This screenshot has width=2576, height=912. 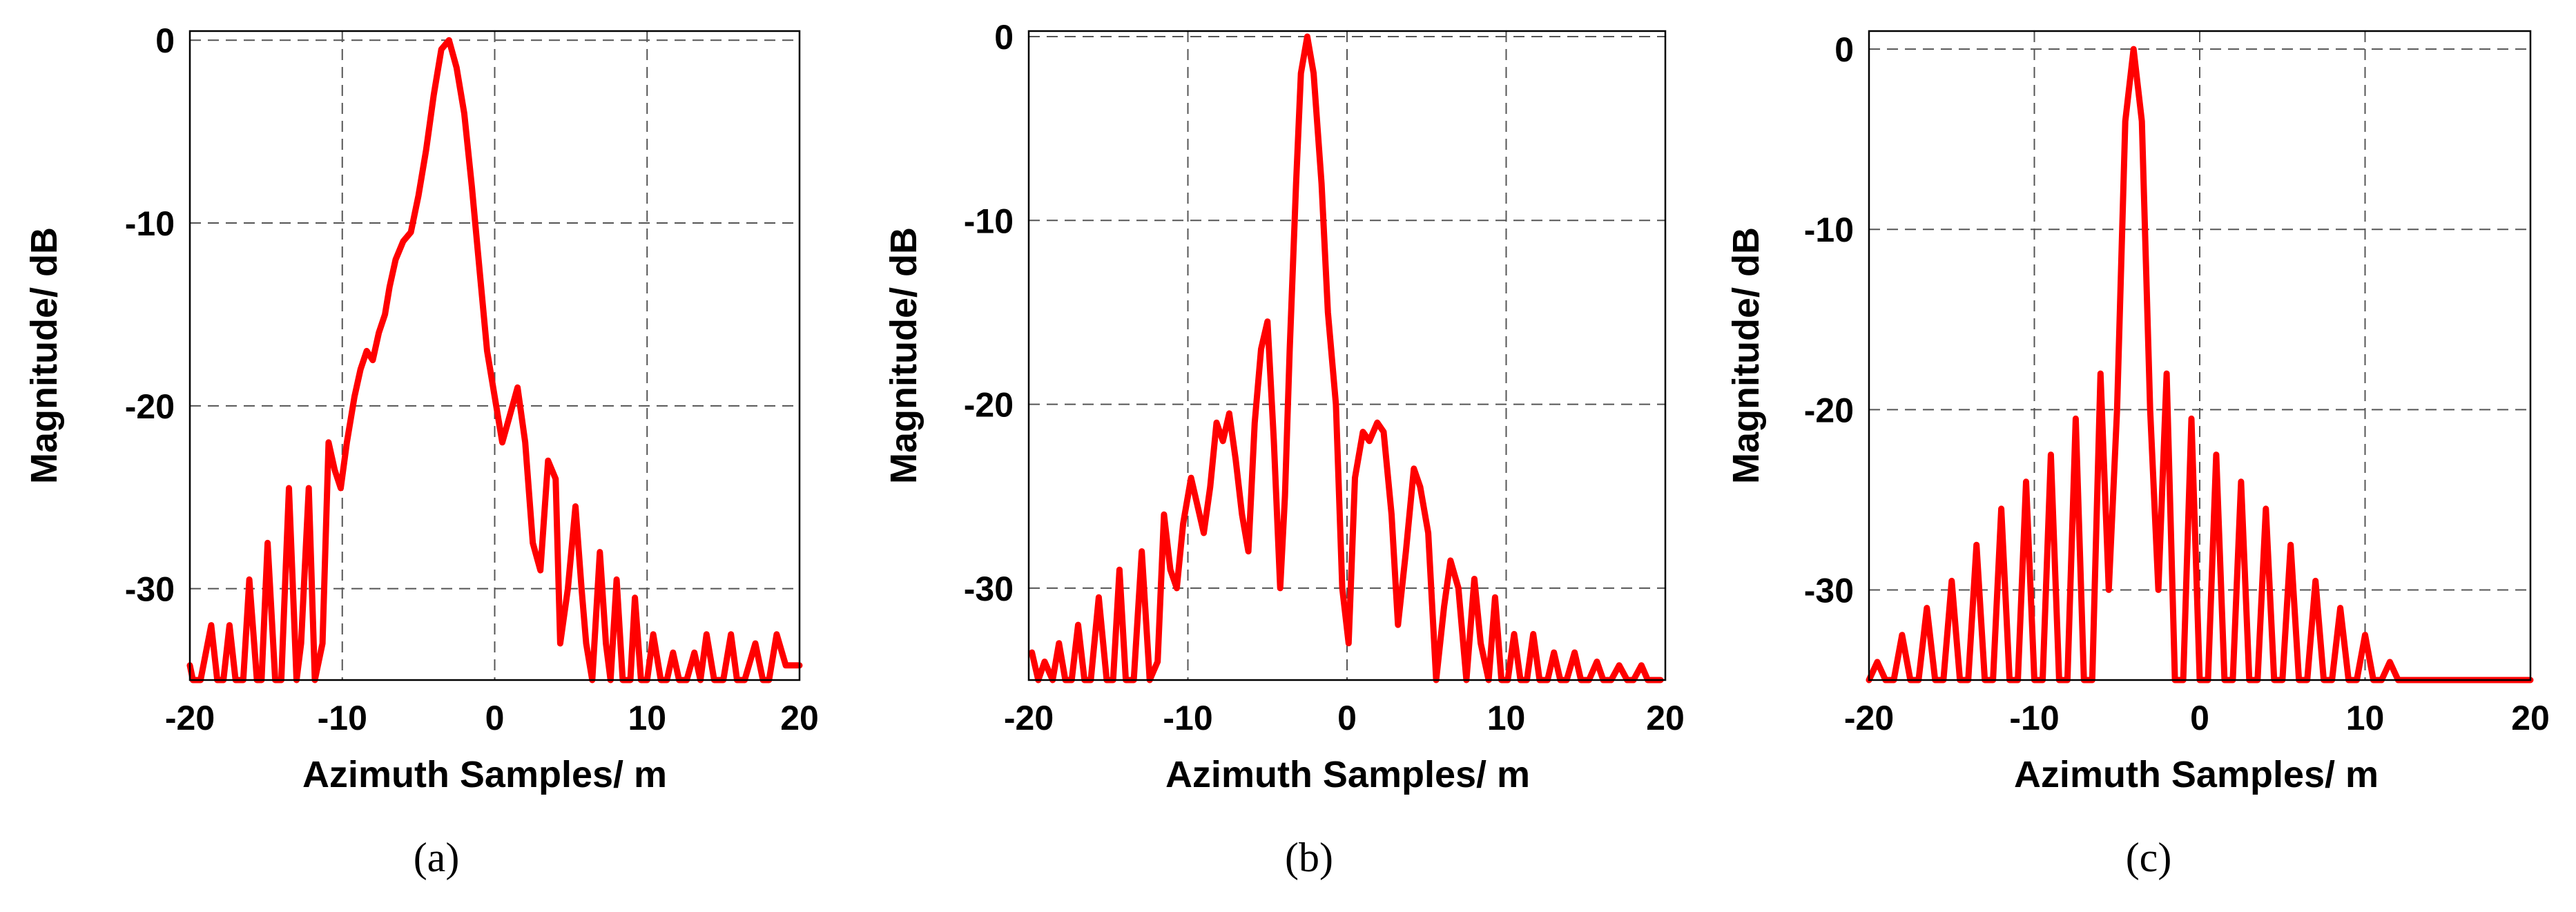 I want to click on panel-caption: (b), so click(x=1309, y=857).